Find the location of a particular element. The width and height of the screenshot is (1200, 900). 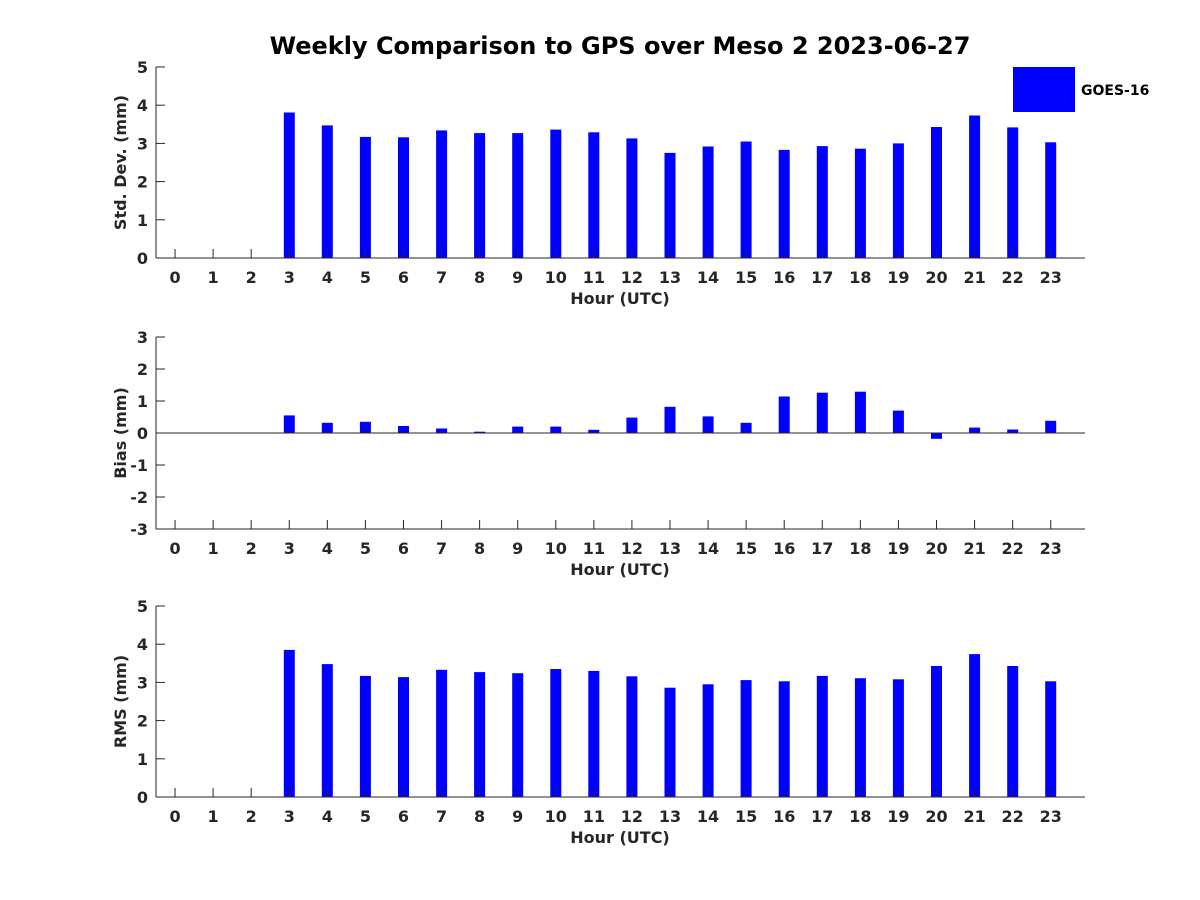

bias-ytick-label-0: 0 is located at coordinates (142, 433).